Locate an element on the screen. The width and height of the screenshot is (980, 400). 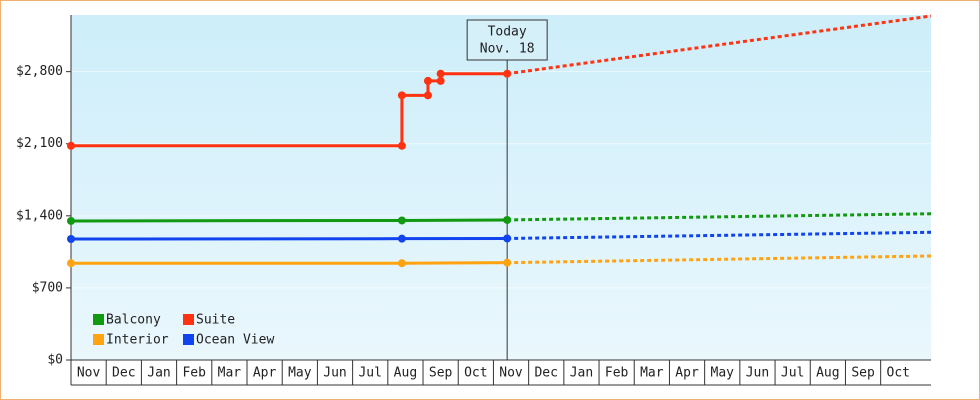
y-tick-label: $2,100 is located at coordinates (39, 143).